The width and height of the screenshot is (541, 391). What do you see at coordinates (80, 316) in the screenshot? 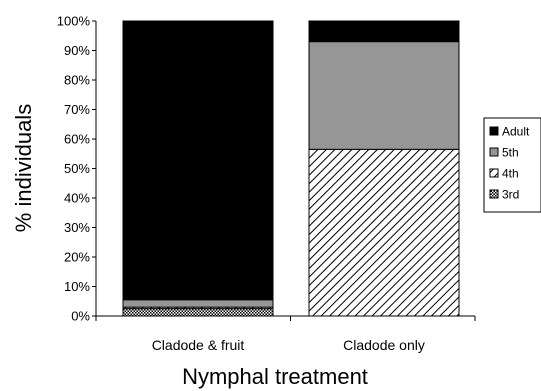
I see `y-tick-label: 0%` at bounding box center [80, 316].